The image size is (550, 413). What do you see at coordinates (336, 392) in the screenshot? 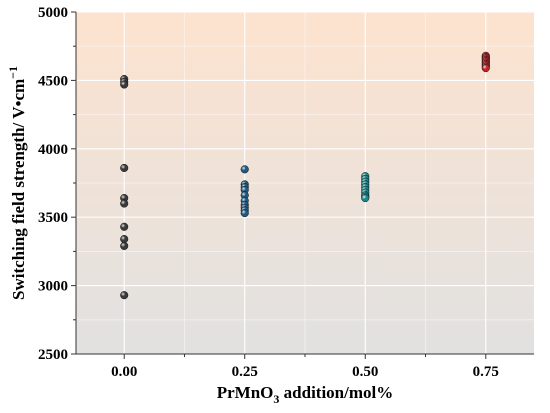
I see `x-axis-title-suffix: addition/mol%` at bounding box center [336, 392].